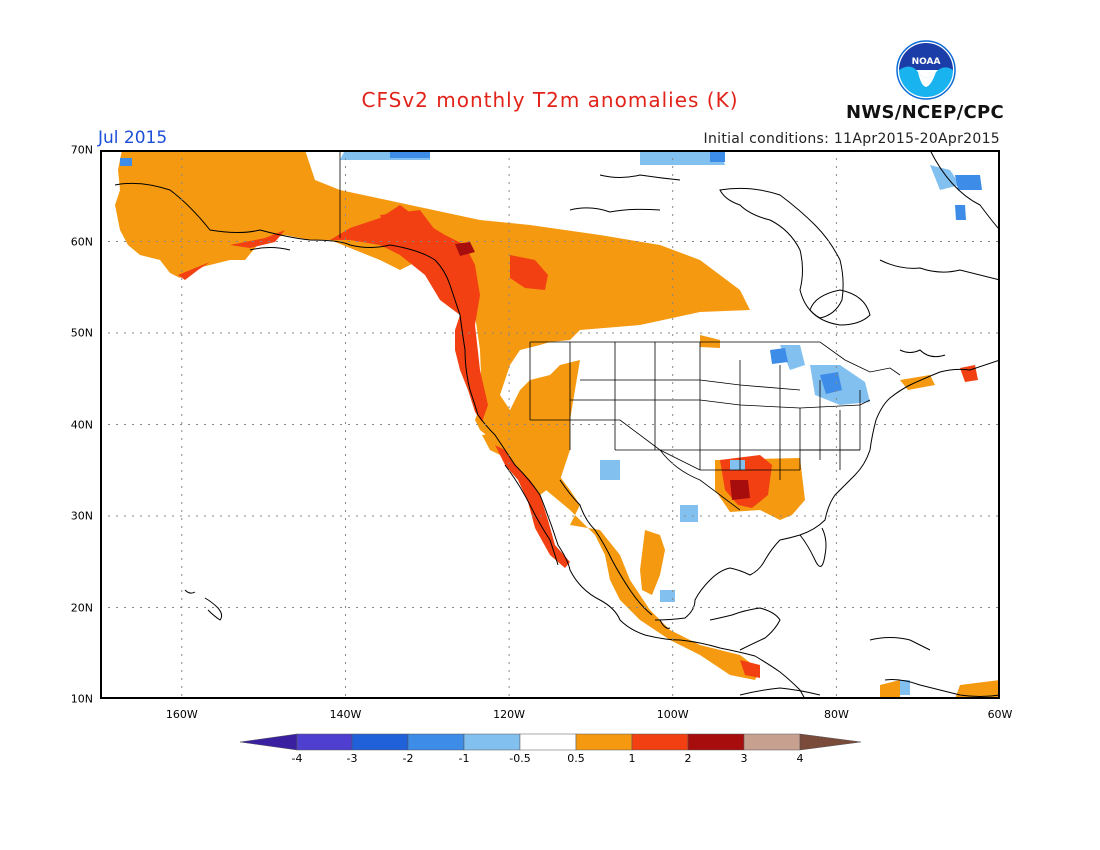  I want to click on page-title: CFSv2 monthly T2m anomalies (K), so click(550, 100).